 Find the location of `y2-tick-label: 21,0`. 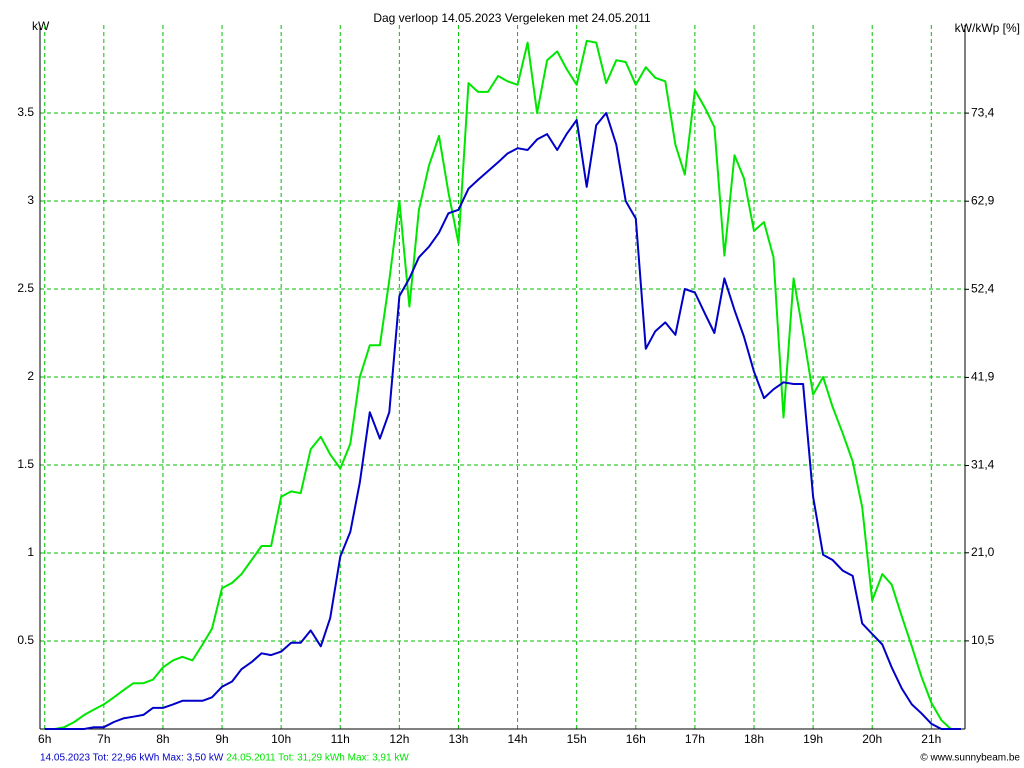

y2-tick-label: 21,0 is located at coordinates (983, 552).